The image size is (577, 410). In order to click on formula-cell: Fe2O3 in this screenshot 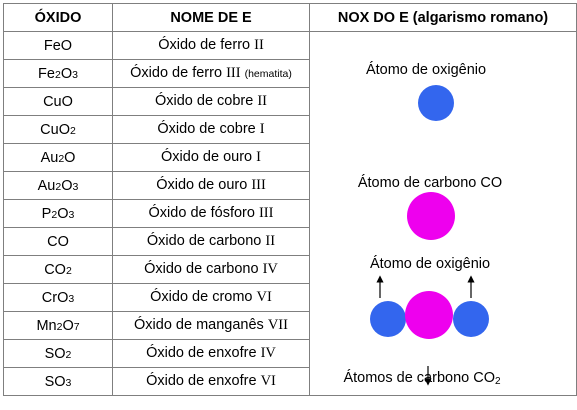, I will do `click(58, 73)`.